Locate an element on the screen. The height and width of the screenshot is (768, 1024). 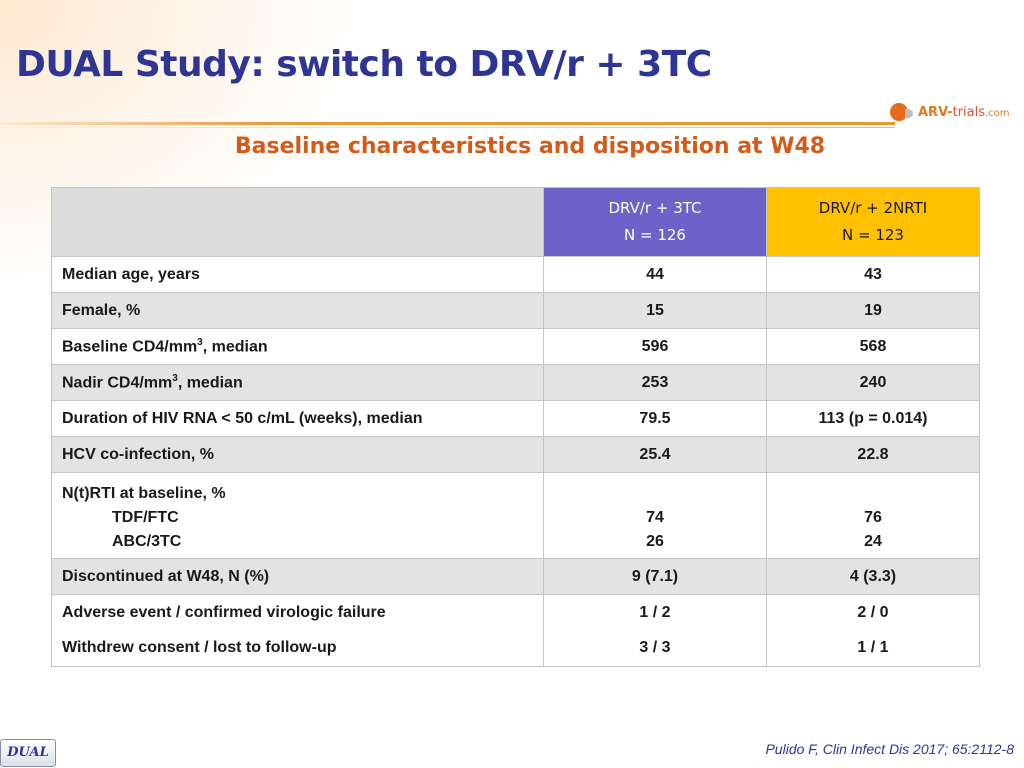
table-row: Baseline CD4/mm3, median 596 568 is located at coordinates (515, 346).